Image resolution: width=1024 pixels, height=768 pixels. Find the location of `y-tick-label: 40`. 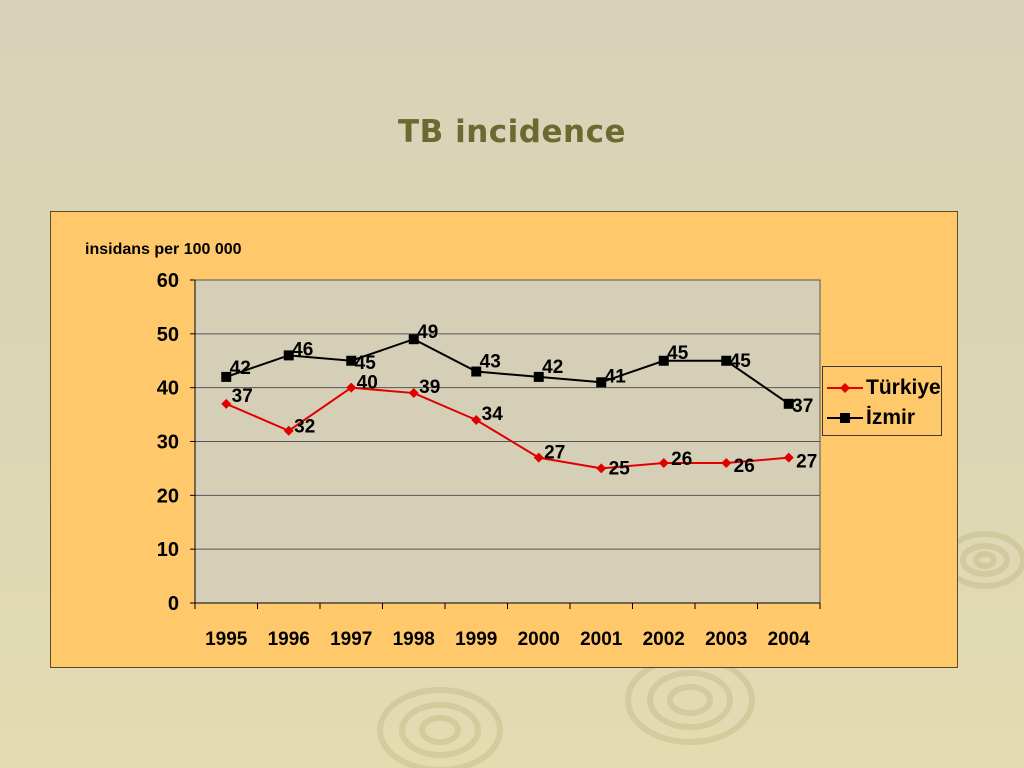

y-tick-label: 40 is located at coordinates (168, 389).